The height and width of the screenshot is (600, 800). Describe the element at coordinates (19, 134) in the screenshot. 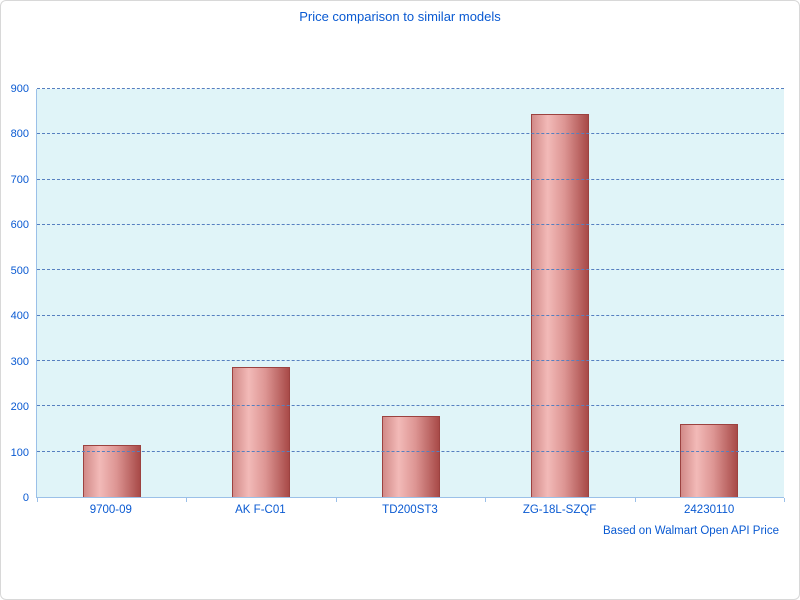

I see `y-tick-label: 800` at that location.